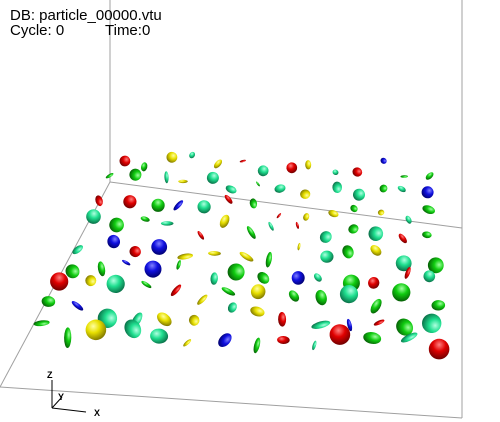 The width and height of the screenshot is (500, 422). I want to click on y-axis-line, so click(57, 402).